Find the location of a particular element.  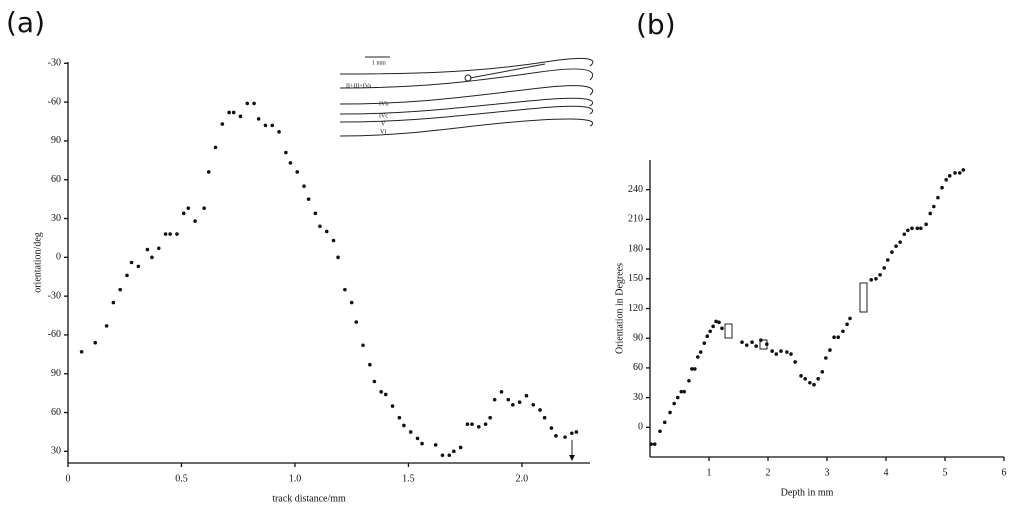

y-tick-label: 240 is located at coordinates (635, 189).